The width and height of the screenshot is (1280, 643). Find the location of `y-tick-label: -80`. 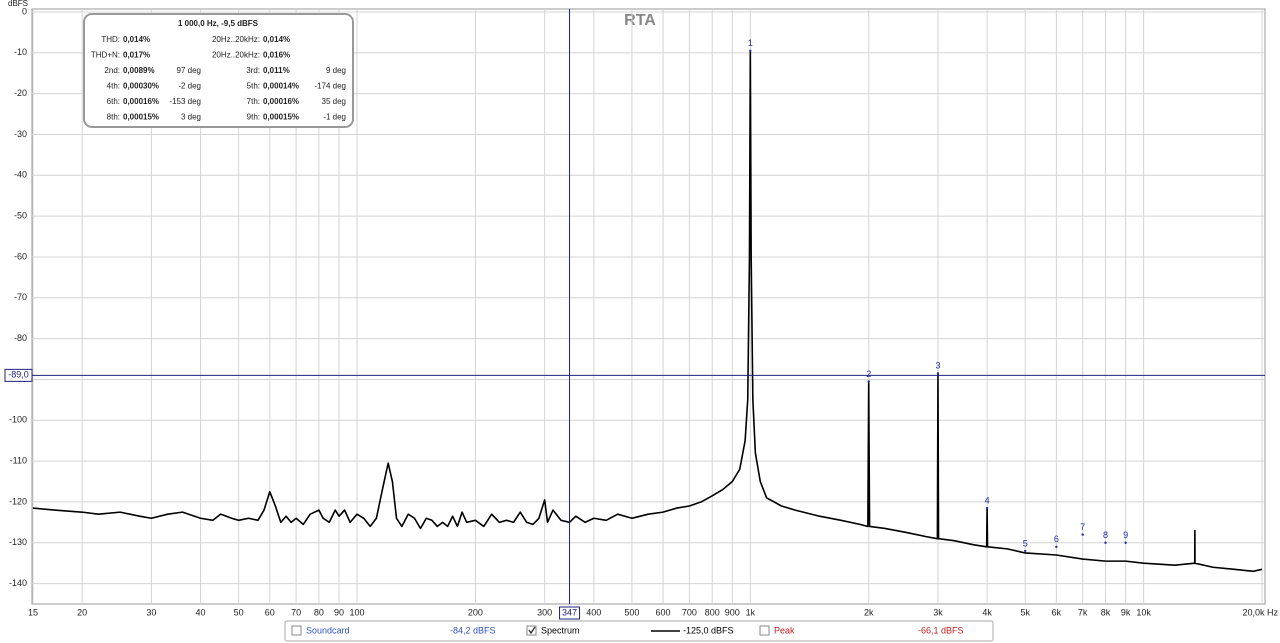

y-tick-label: -80 is located at coordinates (20, 338).